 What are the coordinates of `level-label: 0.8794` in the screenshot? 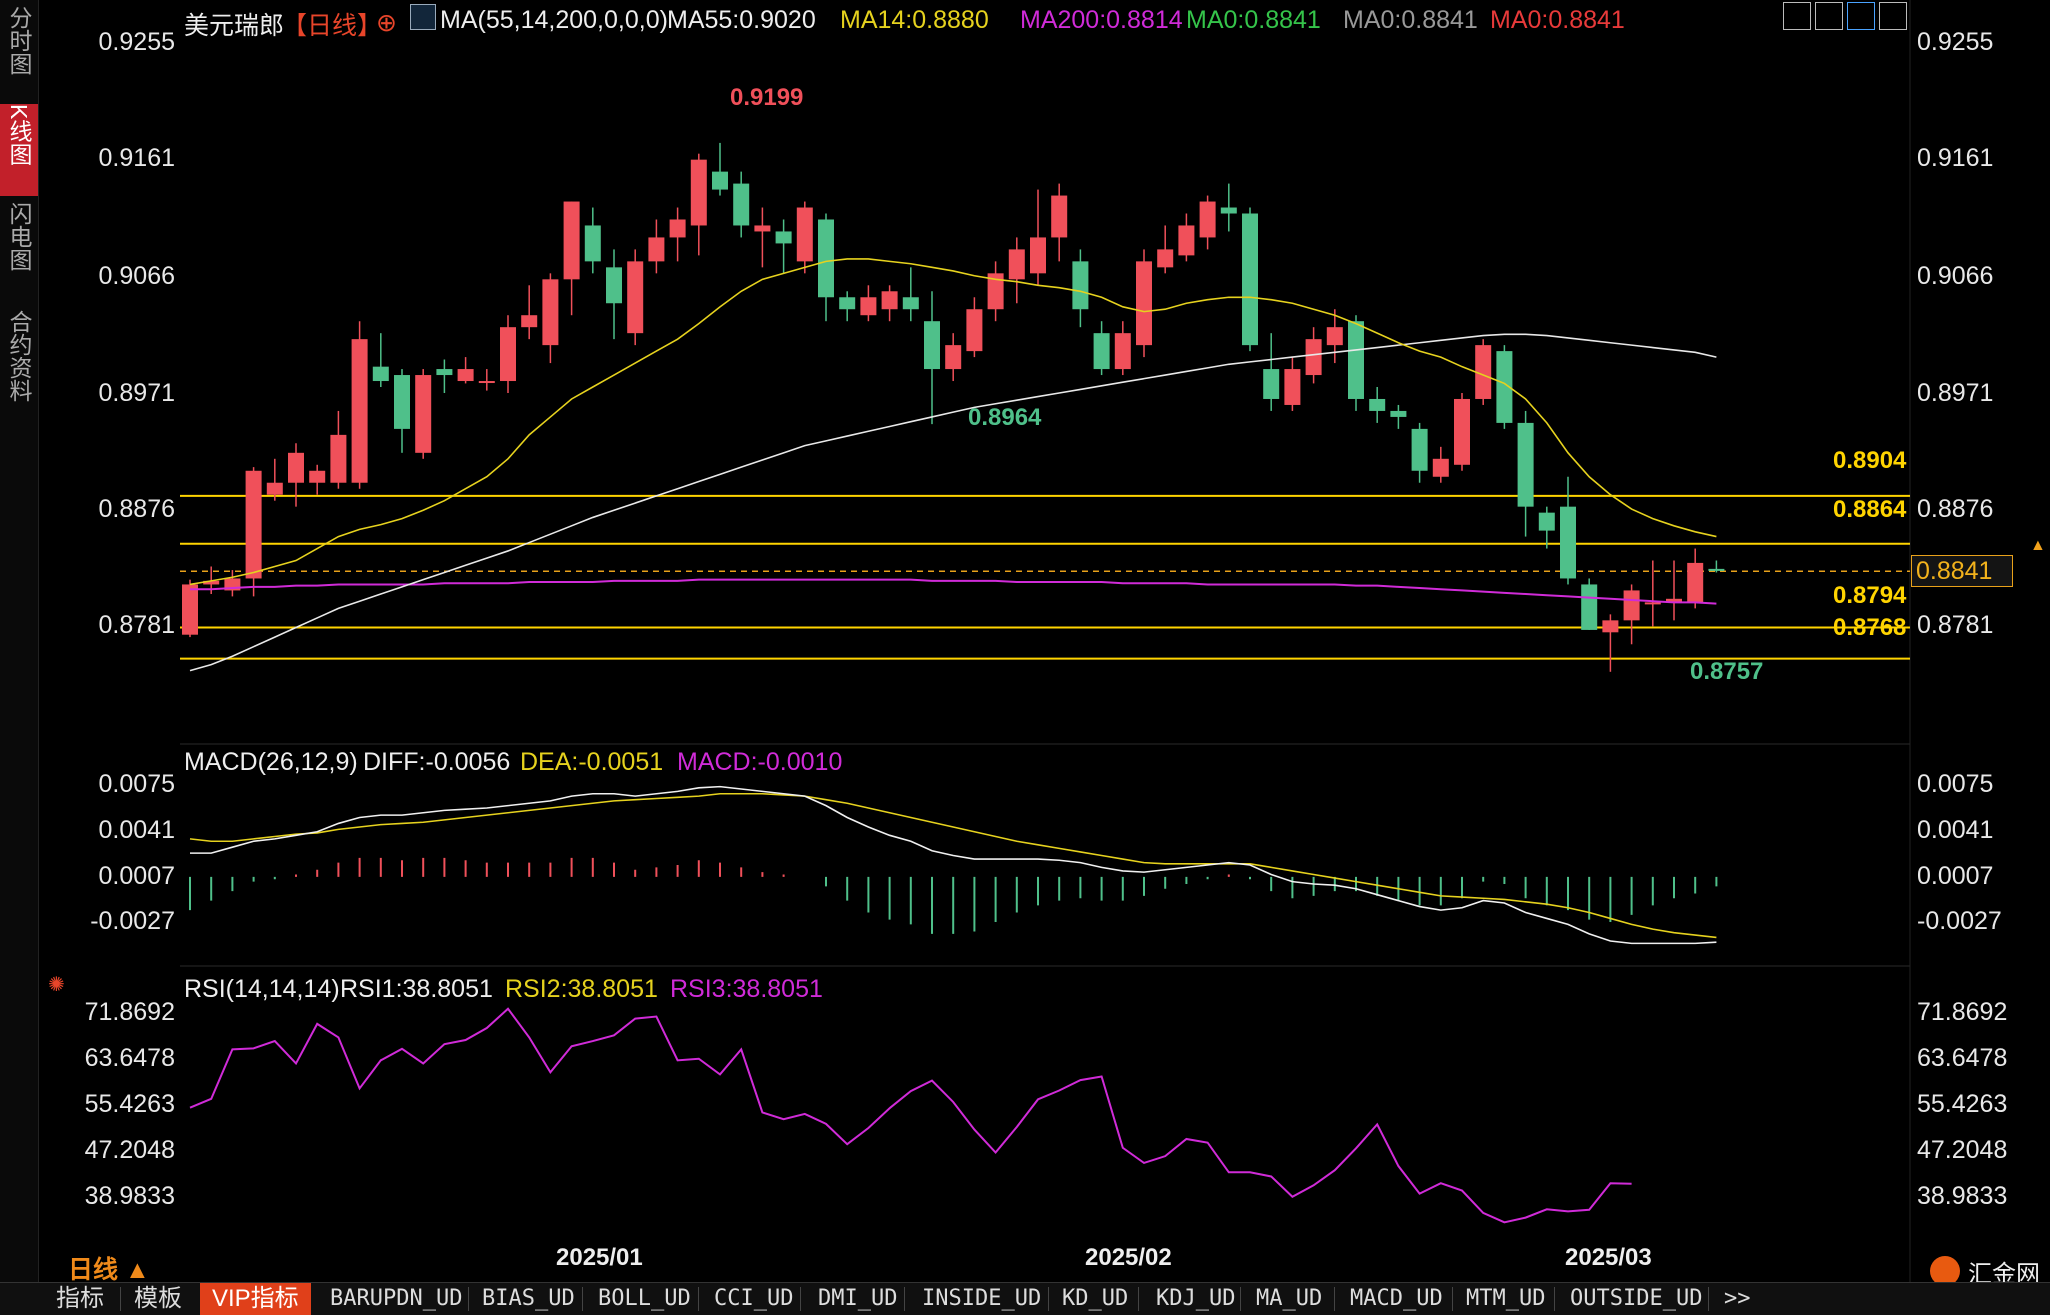 It's located at (1870, 595).